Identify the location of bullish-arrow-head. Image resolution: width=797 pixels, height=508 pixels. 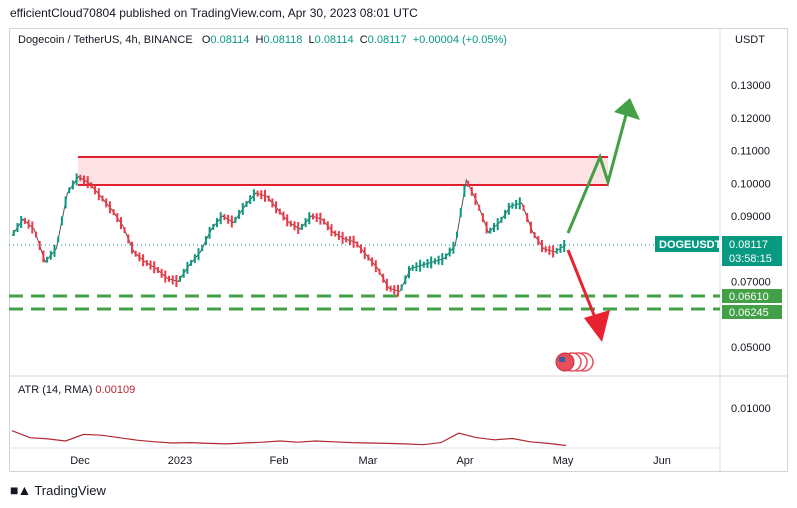
(627, 109).